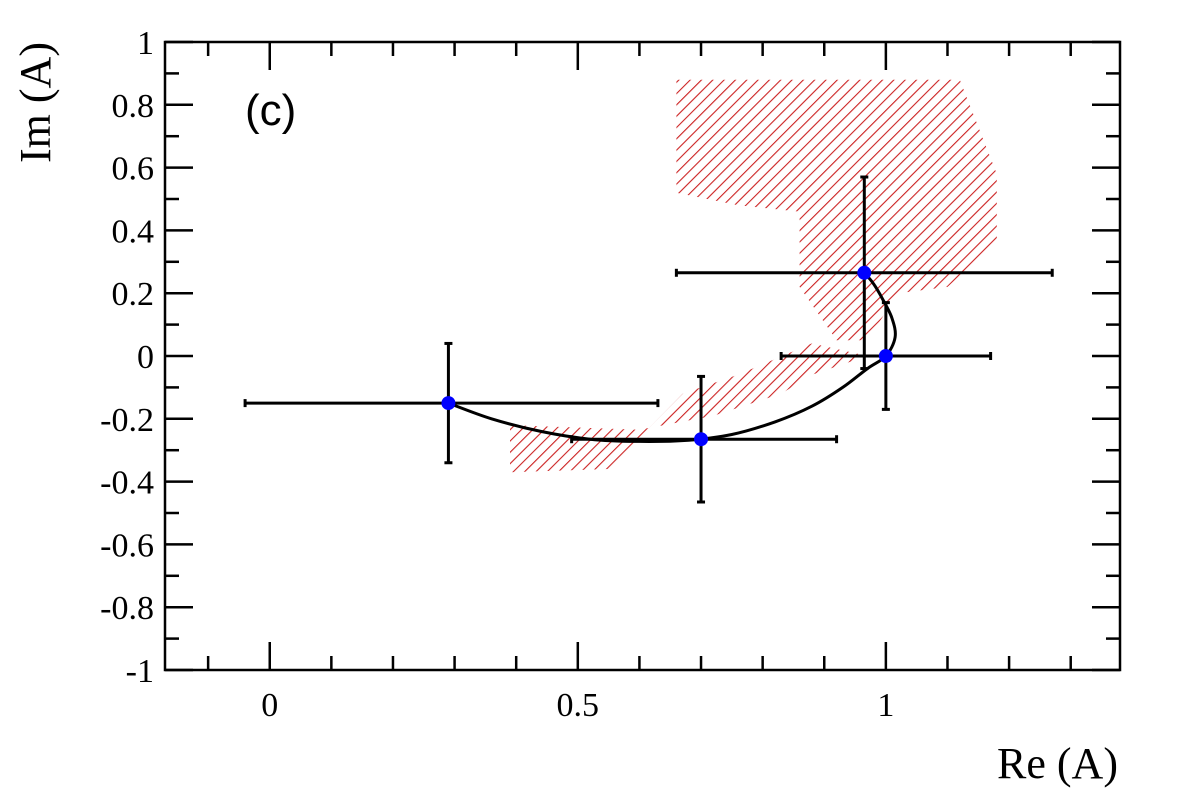 The width and height of the screenshot is (1181, 800). I want to click on y-tick-label: 0.6, so click(133, 169).